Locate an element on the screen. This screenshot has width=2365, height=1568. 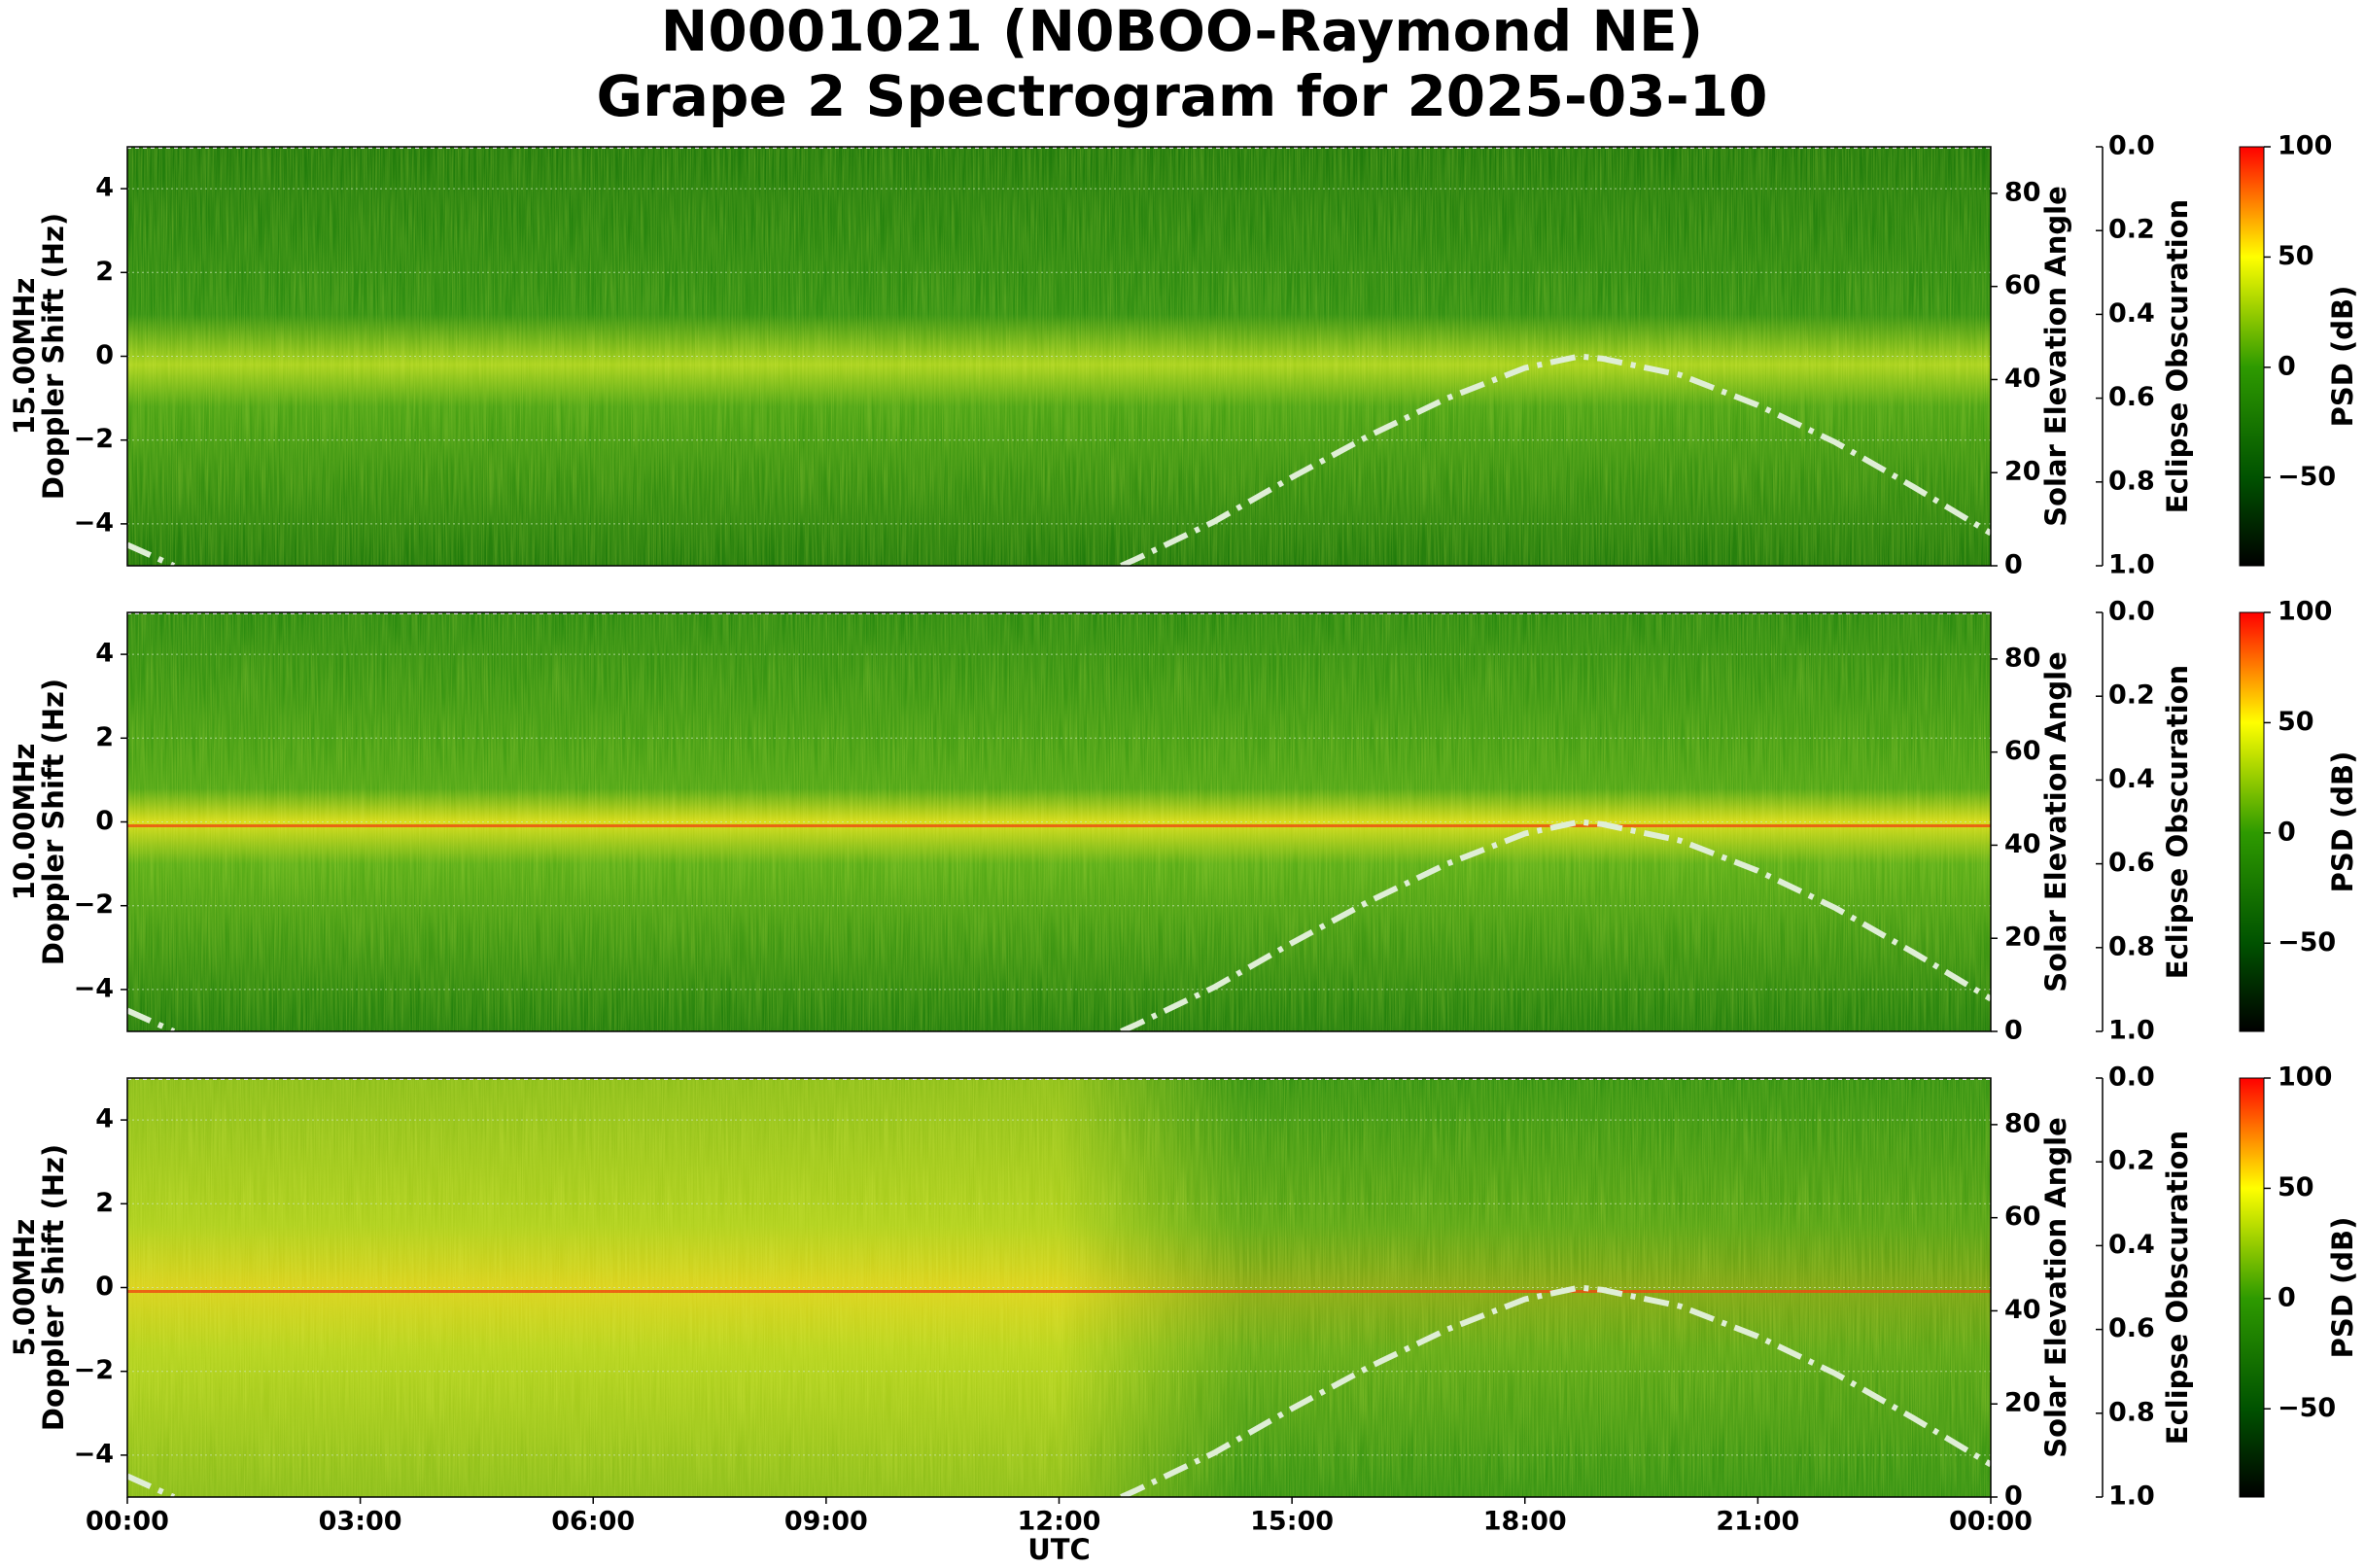
x-tick-label: 09:00 is located at coordinates (826, 1522).